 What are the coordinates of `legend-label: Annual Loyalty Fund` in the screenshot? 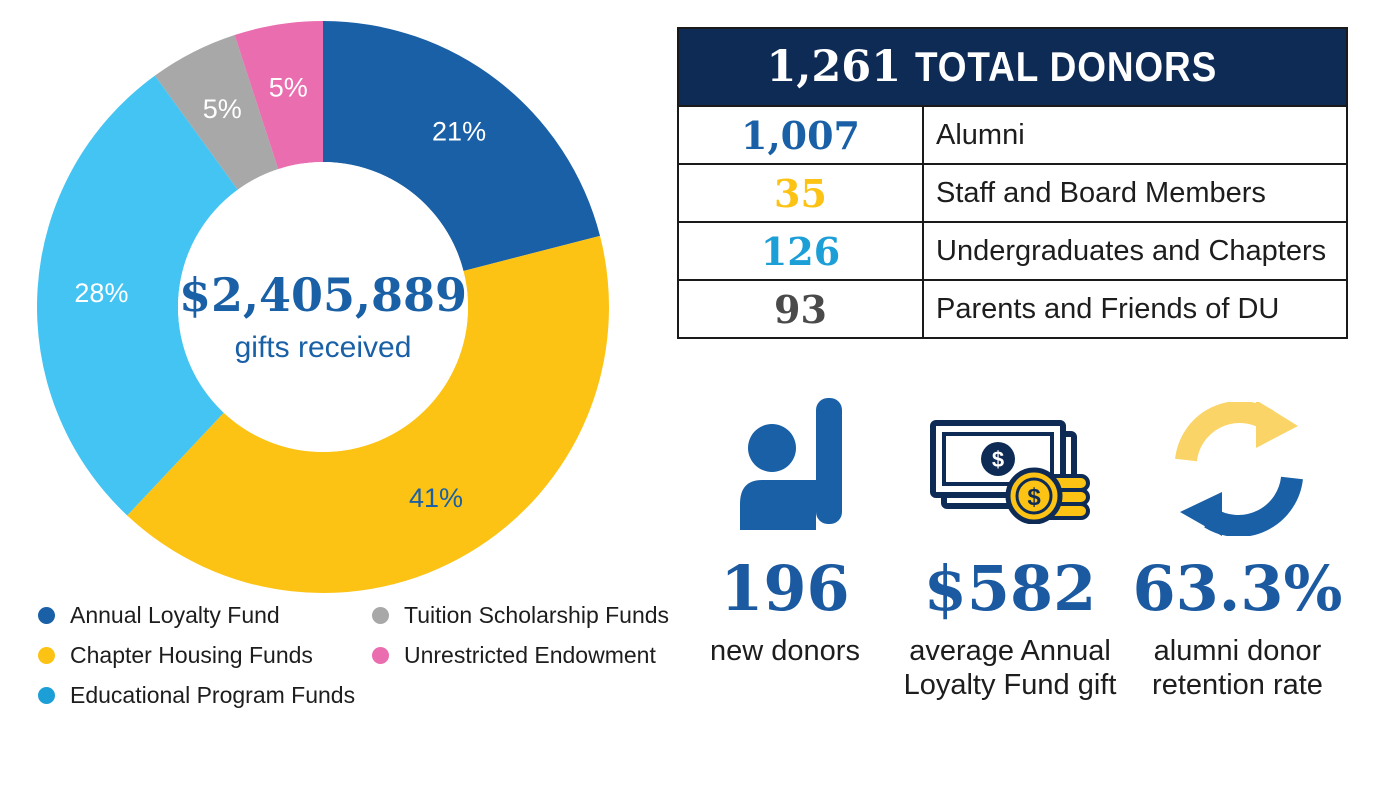 It's located at (175, 615).